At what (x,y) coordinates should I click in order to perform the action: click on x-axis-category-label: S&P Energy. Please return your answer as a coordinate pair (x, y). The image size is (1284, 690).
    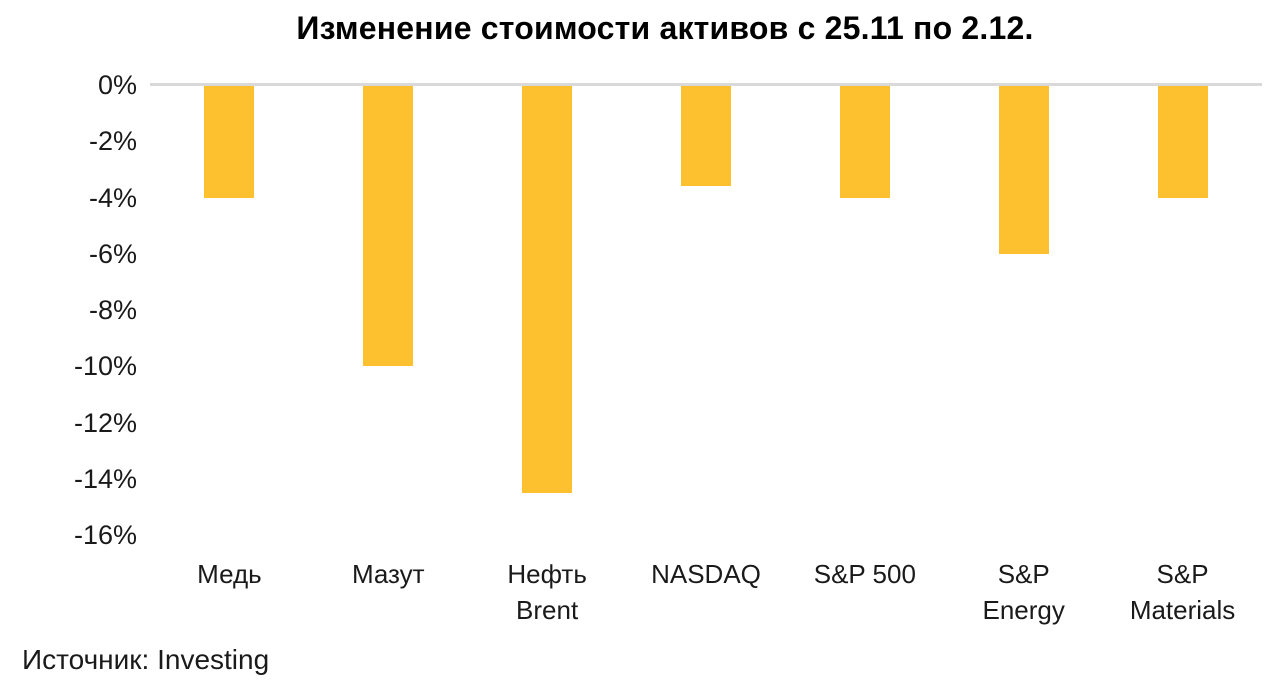
    Looking at the image, I should click on (1023, 592).